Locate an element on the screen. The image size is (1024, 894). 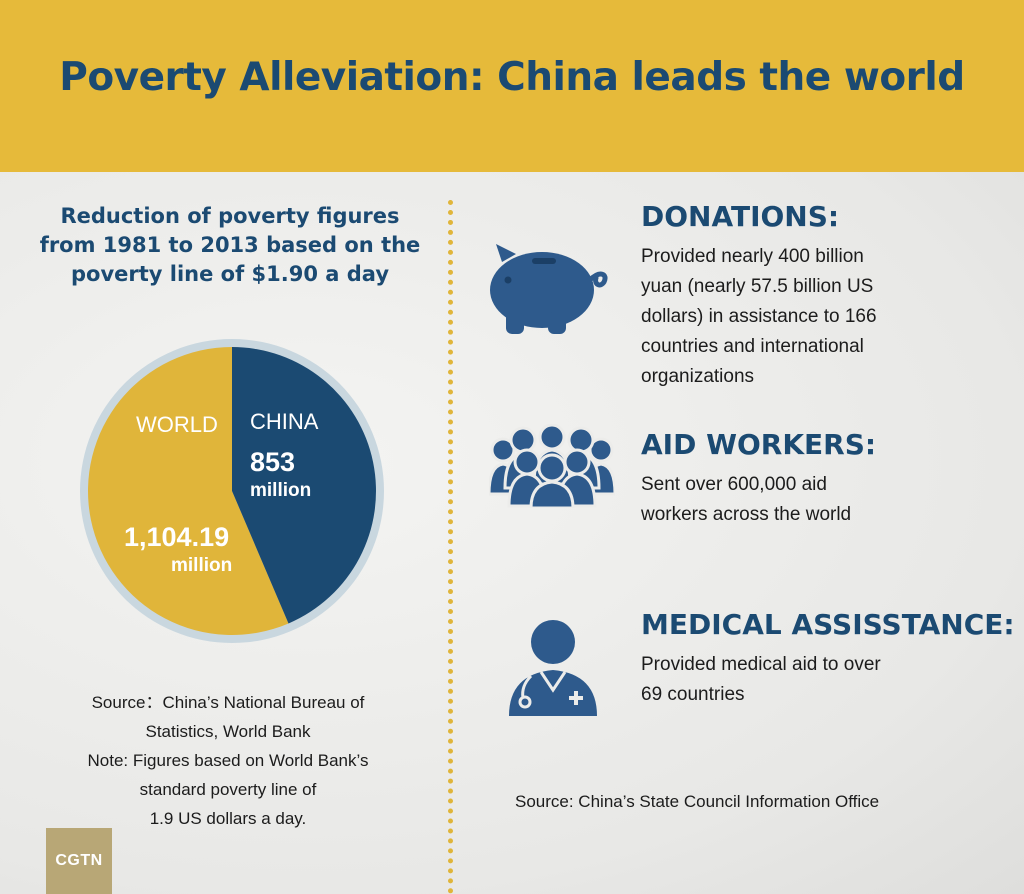
pie-slice-china is located at coordinates (304, 485).